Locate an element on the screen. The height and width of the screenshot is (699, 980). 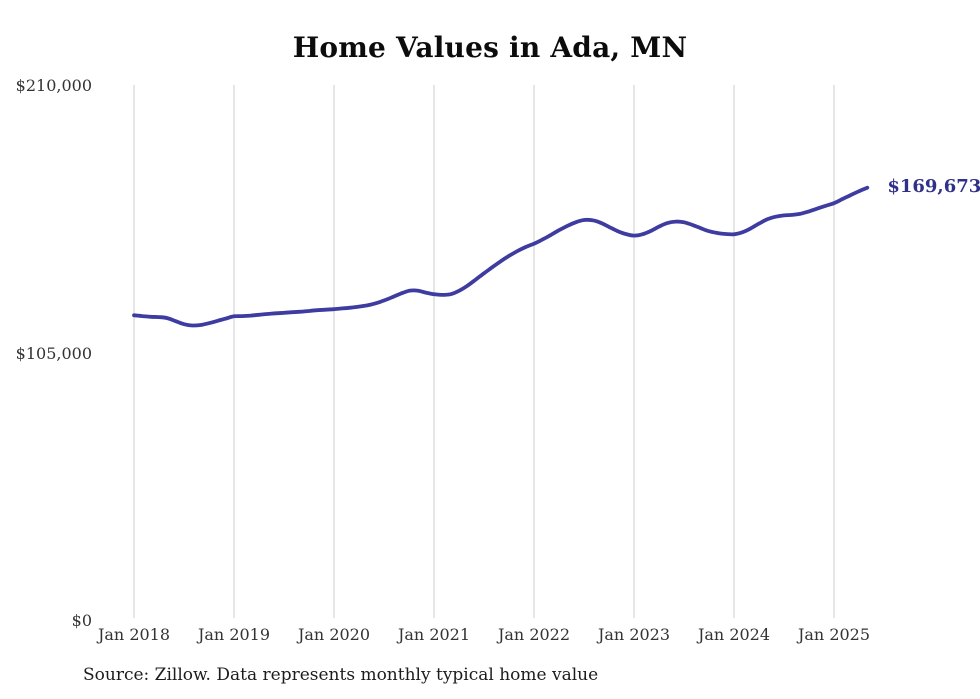
x-tick-label: Jan 2021 is located at coordinates (434, 634).